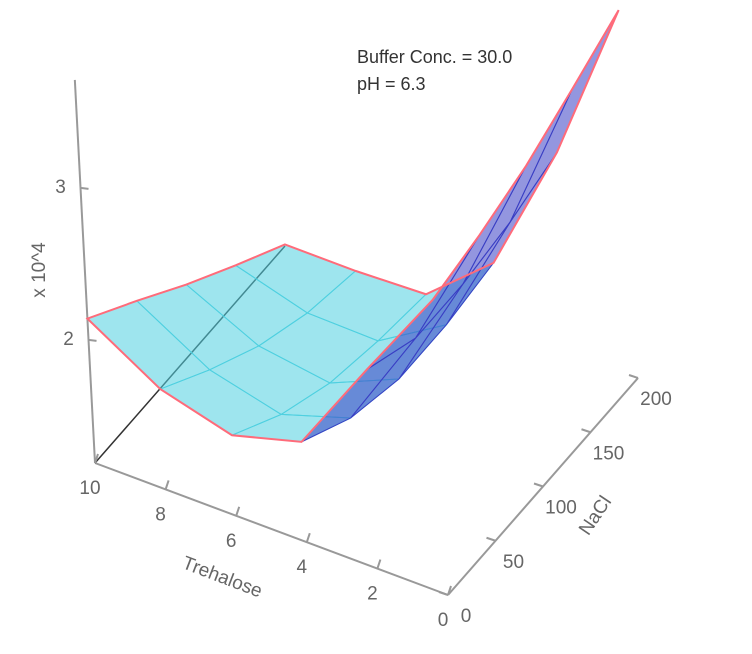  Describe the element at coordinates (372, 594) in the screenshot. I see `x-tick-label: 2` at that location.